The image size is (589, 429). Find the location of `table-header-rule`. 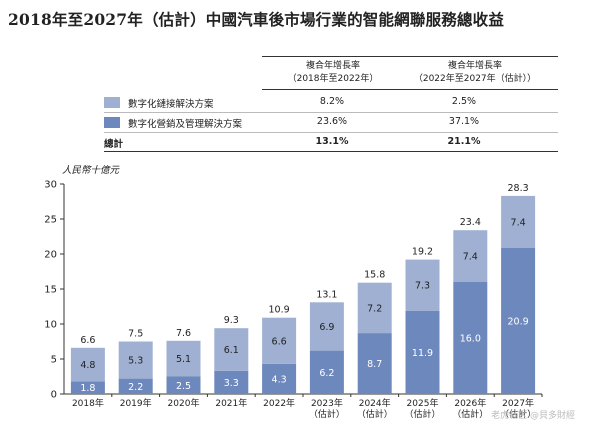

table-header-rule is located at coordinates (410, 89).